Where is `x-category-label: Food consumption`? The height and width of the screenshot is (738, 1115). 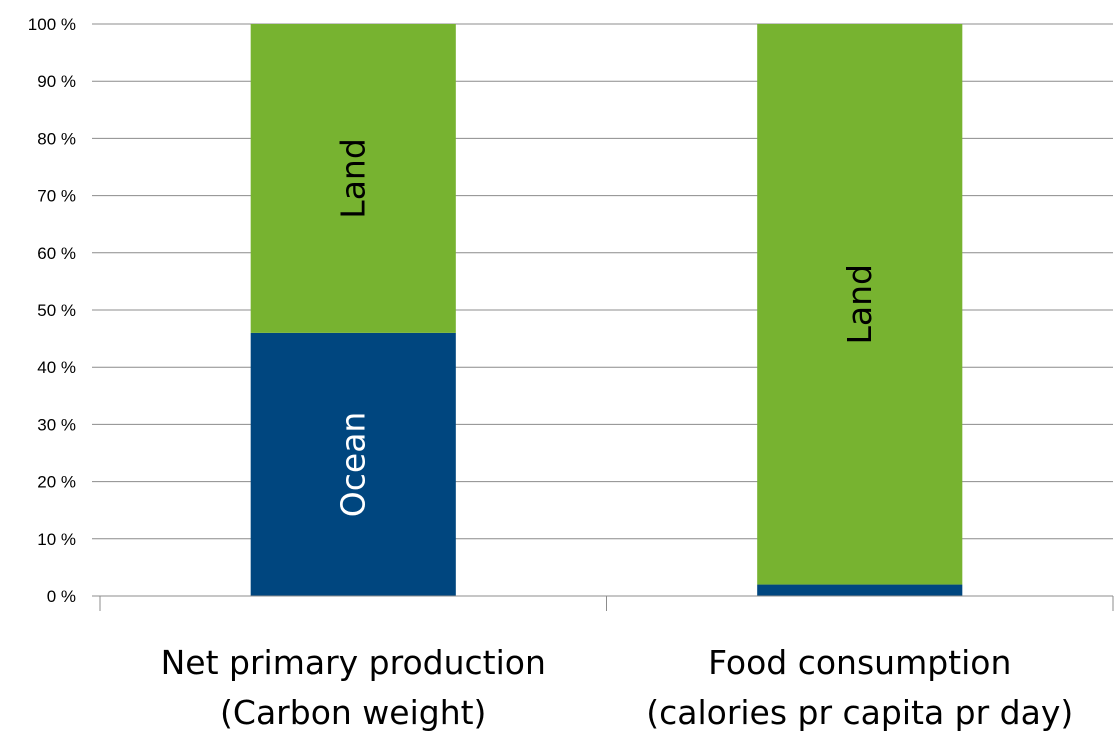 x-category-label: Food consumption is located at coordinates (859, 662).